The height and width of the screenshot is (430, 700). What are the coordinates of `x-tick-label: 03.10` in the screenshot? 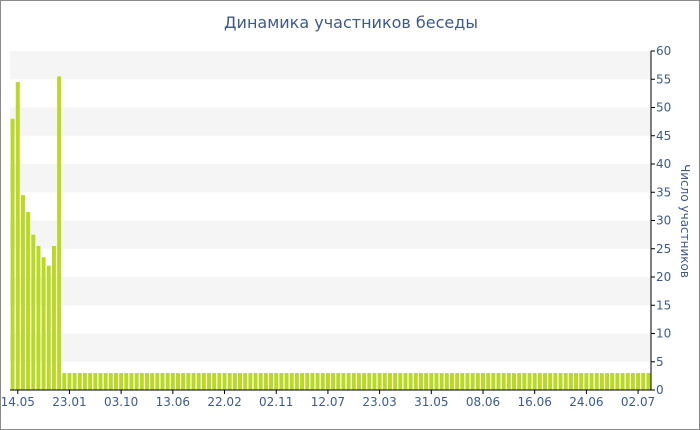 It's located at (121, 402).